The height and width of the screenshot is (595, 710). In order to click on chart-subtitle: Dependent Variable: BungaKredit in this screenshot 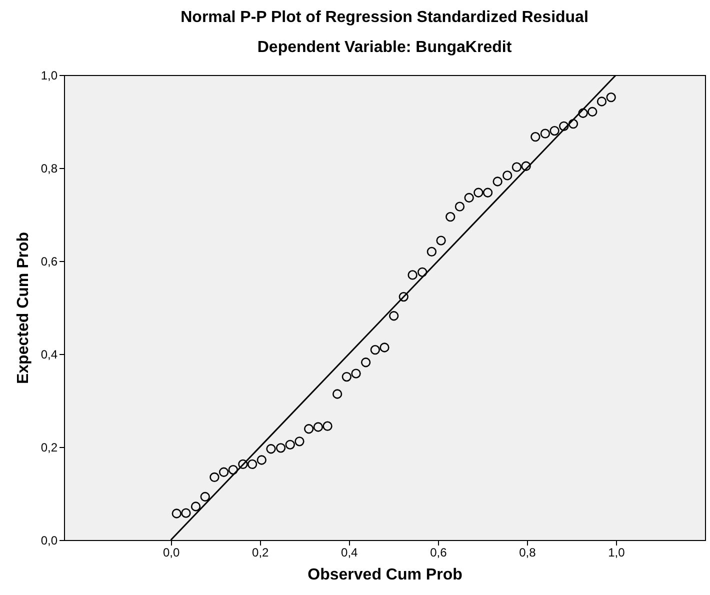, I will do `click(384, 47)`.